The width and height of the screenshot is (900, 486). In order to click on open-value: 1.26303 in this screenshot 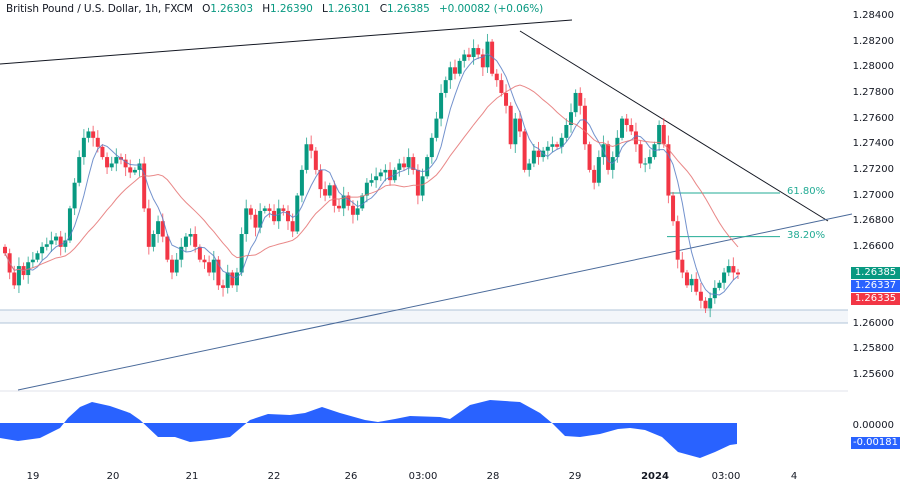, I will do `click(231, 9)`.